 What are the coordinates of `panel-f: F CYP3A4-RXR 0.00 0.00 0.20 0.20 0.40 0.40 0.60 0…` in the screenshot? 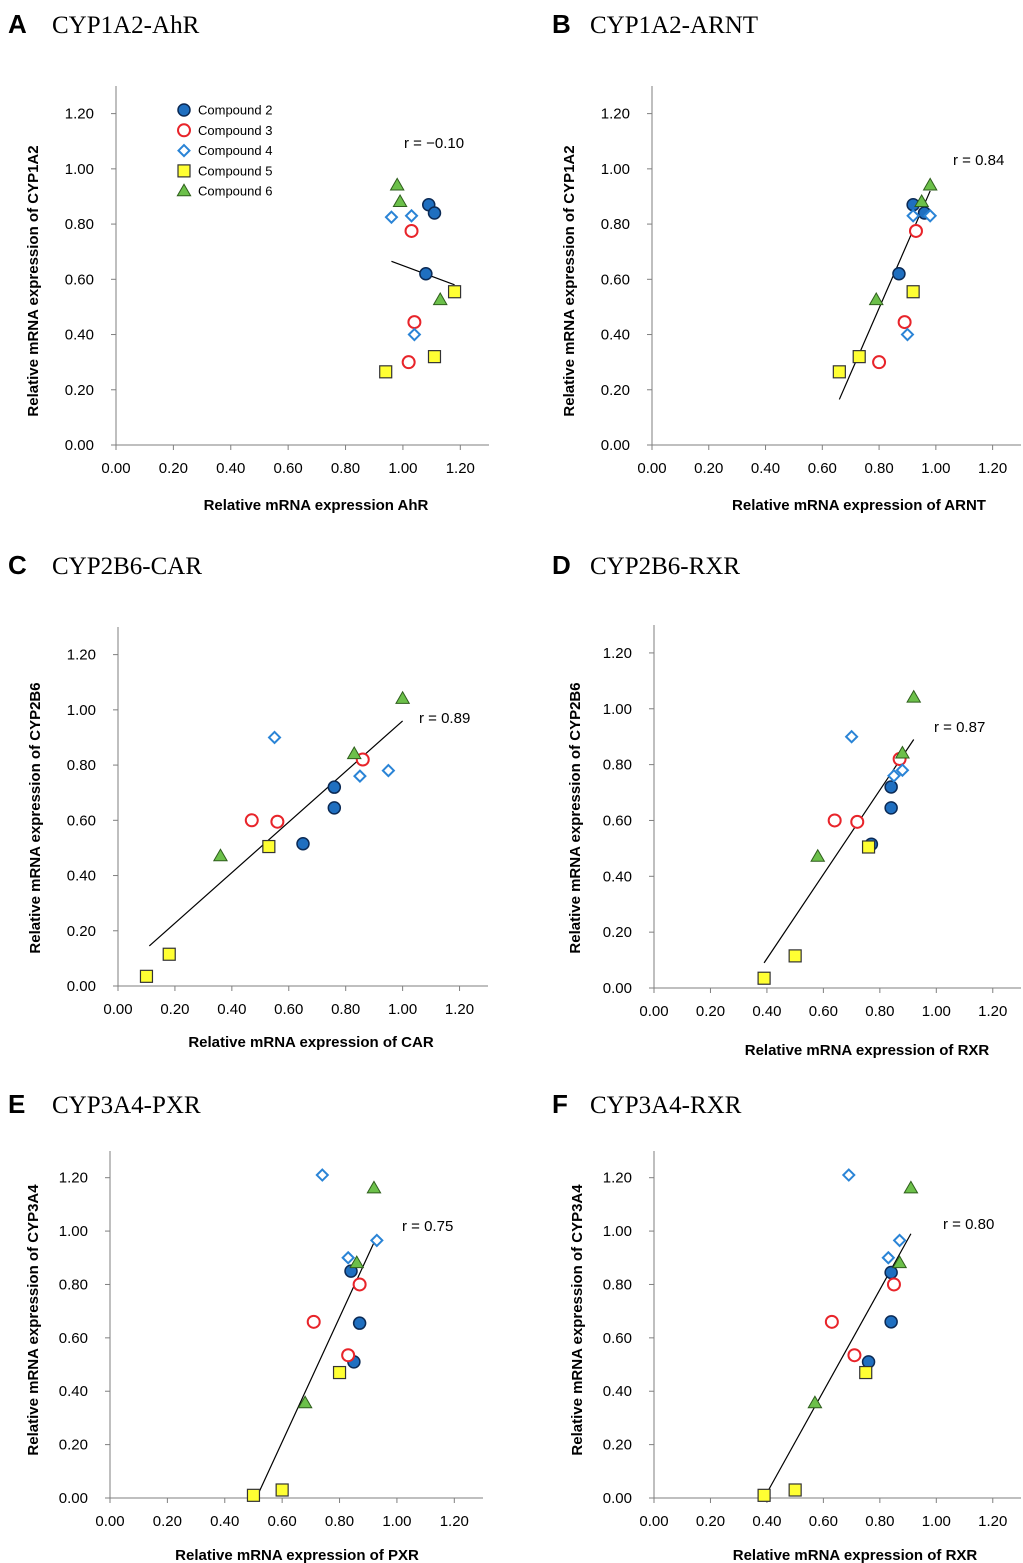 It's located at (786, 1326).